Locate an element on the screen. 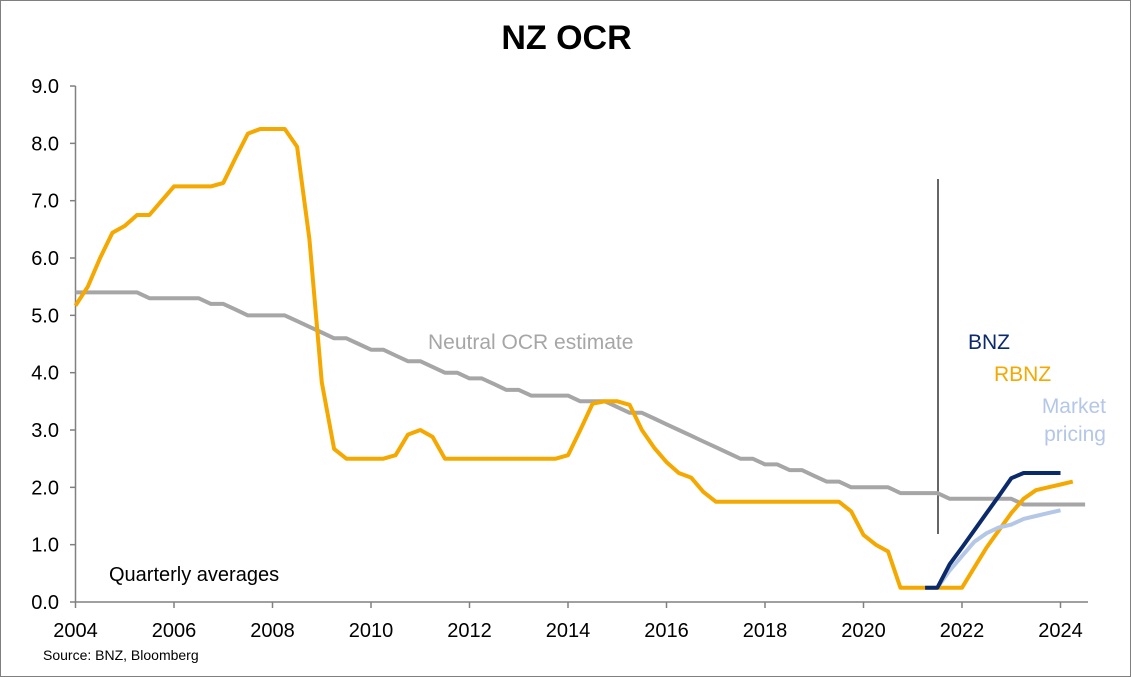 The image size is (1131, 677). series-label-neutral: Neutral OCR estimate is located at coordinates (530, 342).